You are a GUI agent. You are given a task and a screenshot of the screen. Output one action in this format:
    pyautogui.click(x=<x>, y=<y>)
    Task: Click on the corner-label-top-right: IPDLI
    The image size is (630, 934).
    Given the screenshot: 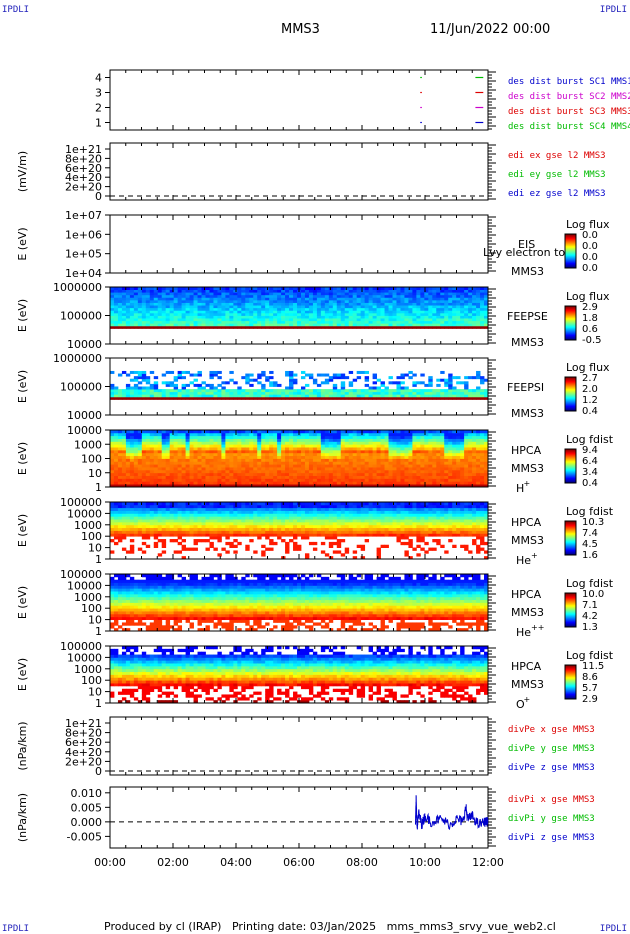 What is the action you would take?
    pyautogui.click(x=613, y=10)
    